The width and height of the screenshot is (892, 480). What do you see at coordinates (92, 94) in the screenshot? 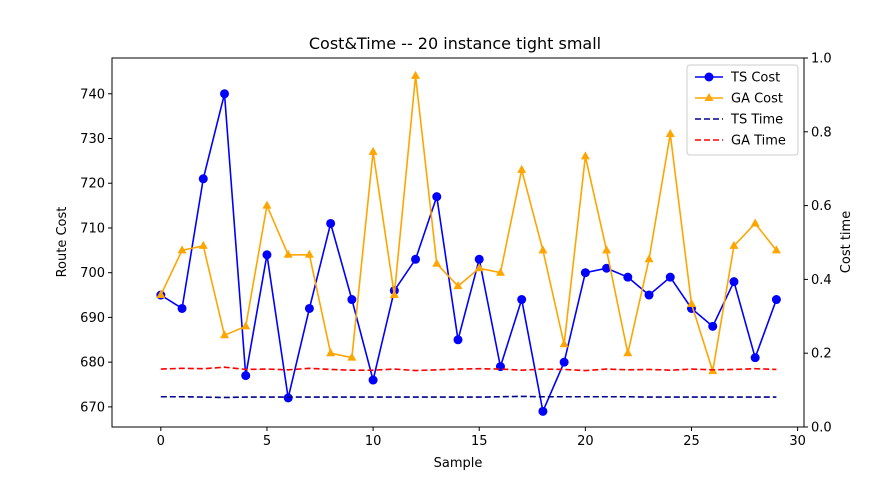
I see `y-tick-label-740: 740` at bounding box center [92, 94].